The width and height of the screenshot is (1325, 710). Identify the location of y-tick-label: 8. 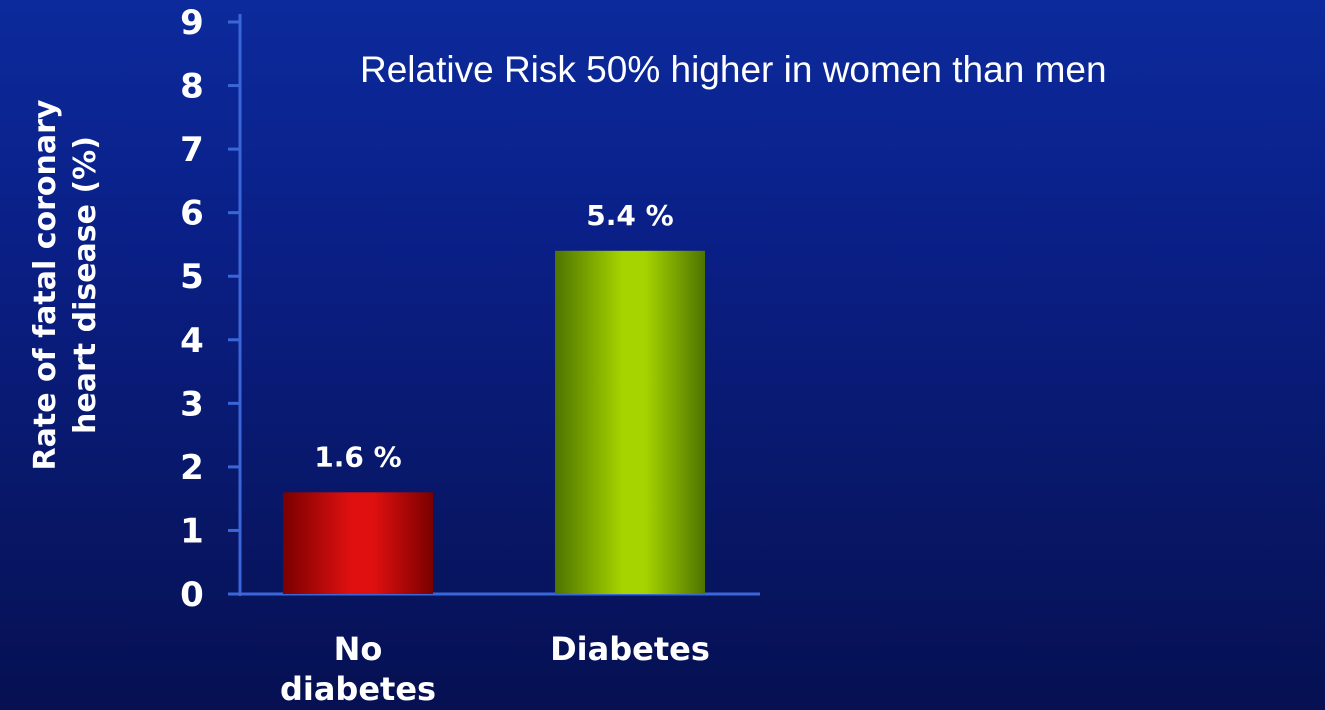
(192, 87).